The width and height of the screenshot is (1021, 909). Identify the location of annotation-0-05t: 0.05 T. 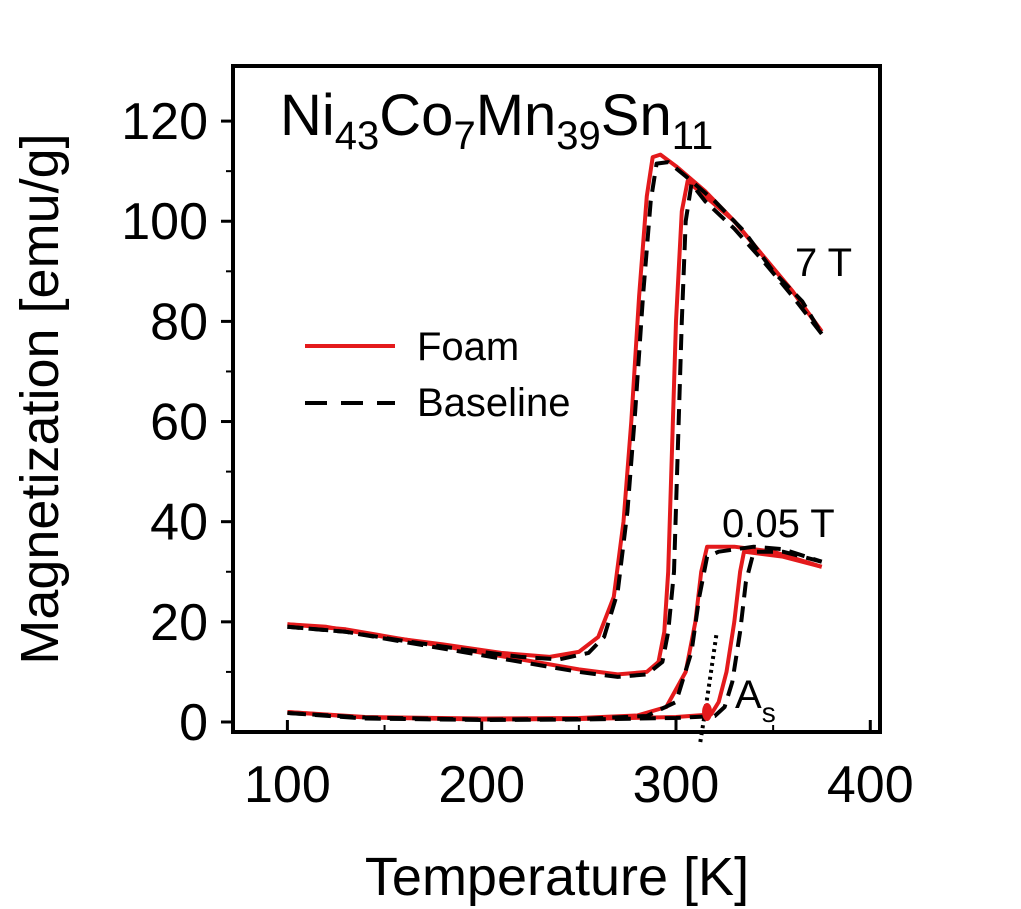
(778, 524).